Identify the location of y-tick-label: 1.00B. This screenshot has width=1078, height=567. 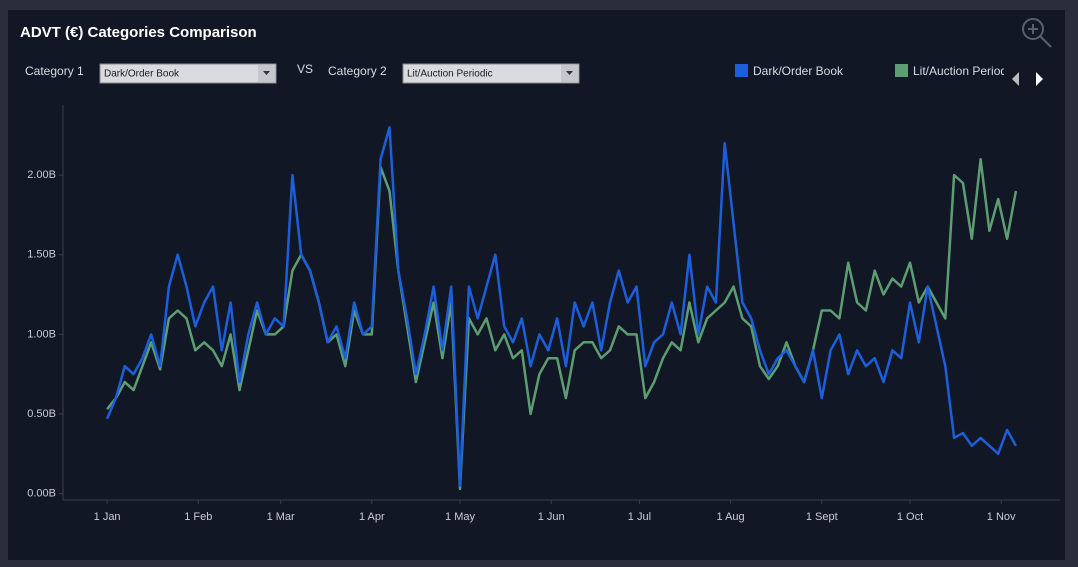
(41, 334).